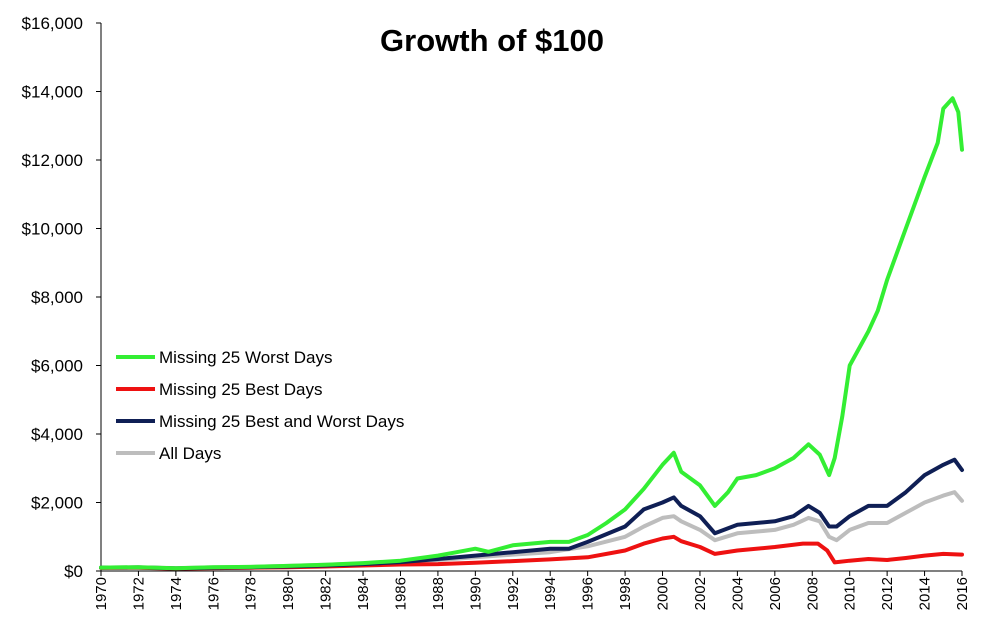 This screenshot has width=984, height=641. What do you see at coordinates (57, 434) in the screenshot?
I see `y-tick-label: $4,000` at bounding box center [57, 434].